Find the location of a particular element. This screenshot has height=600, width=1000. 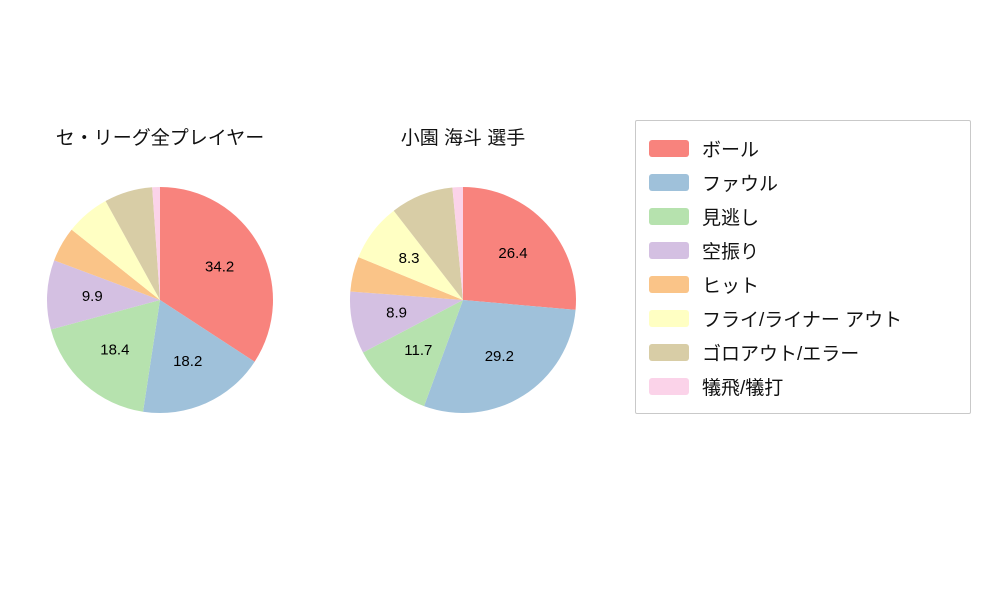

legend-item: ボール is located at coordinates (804, 148).